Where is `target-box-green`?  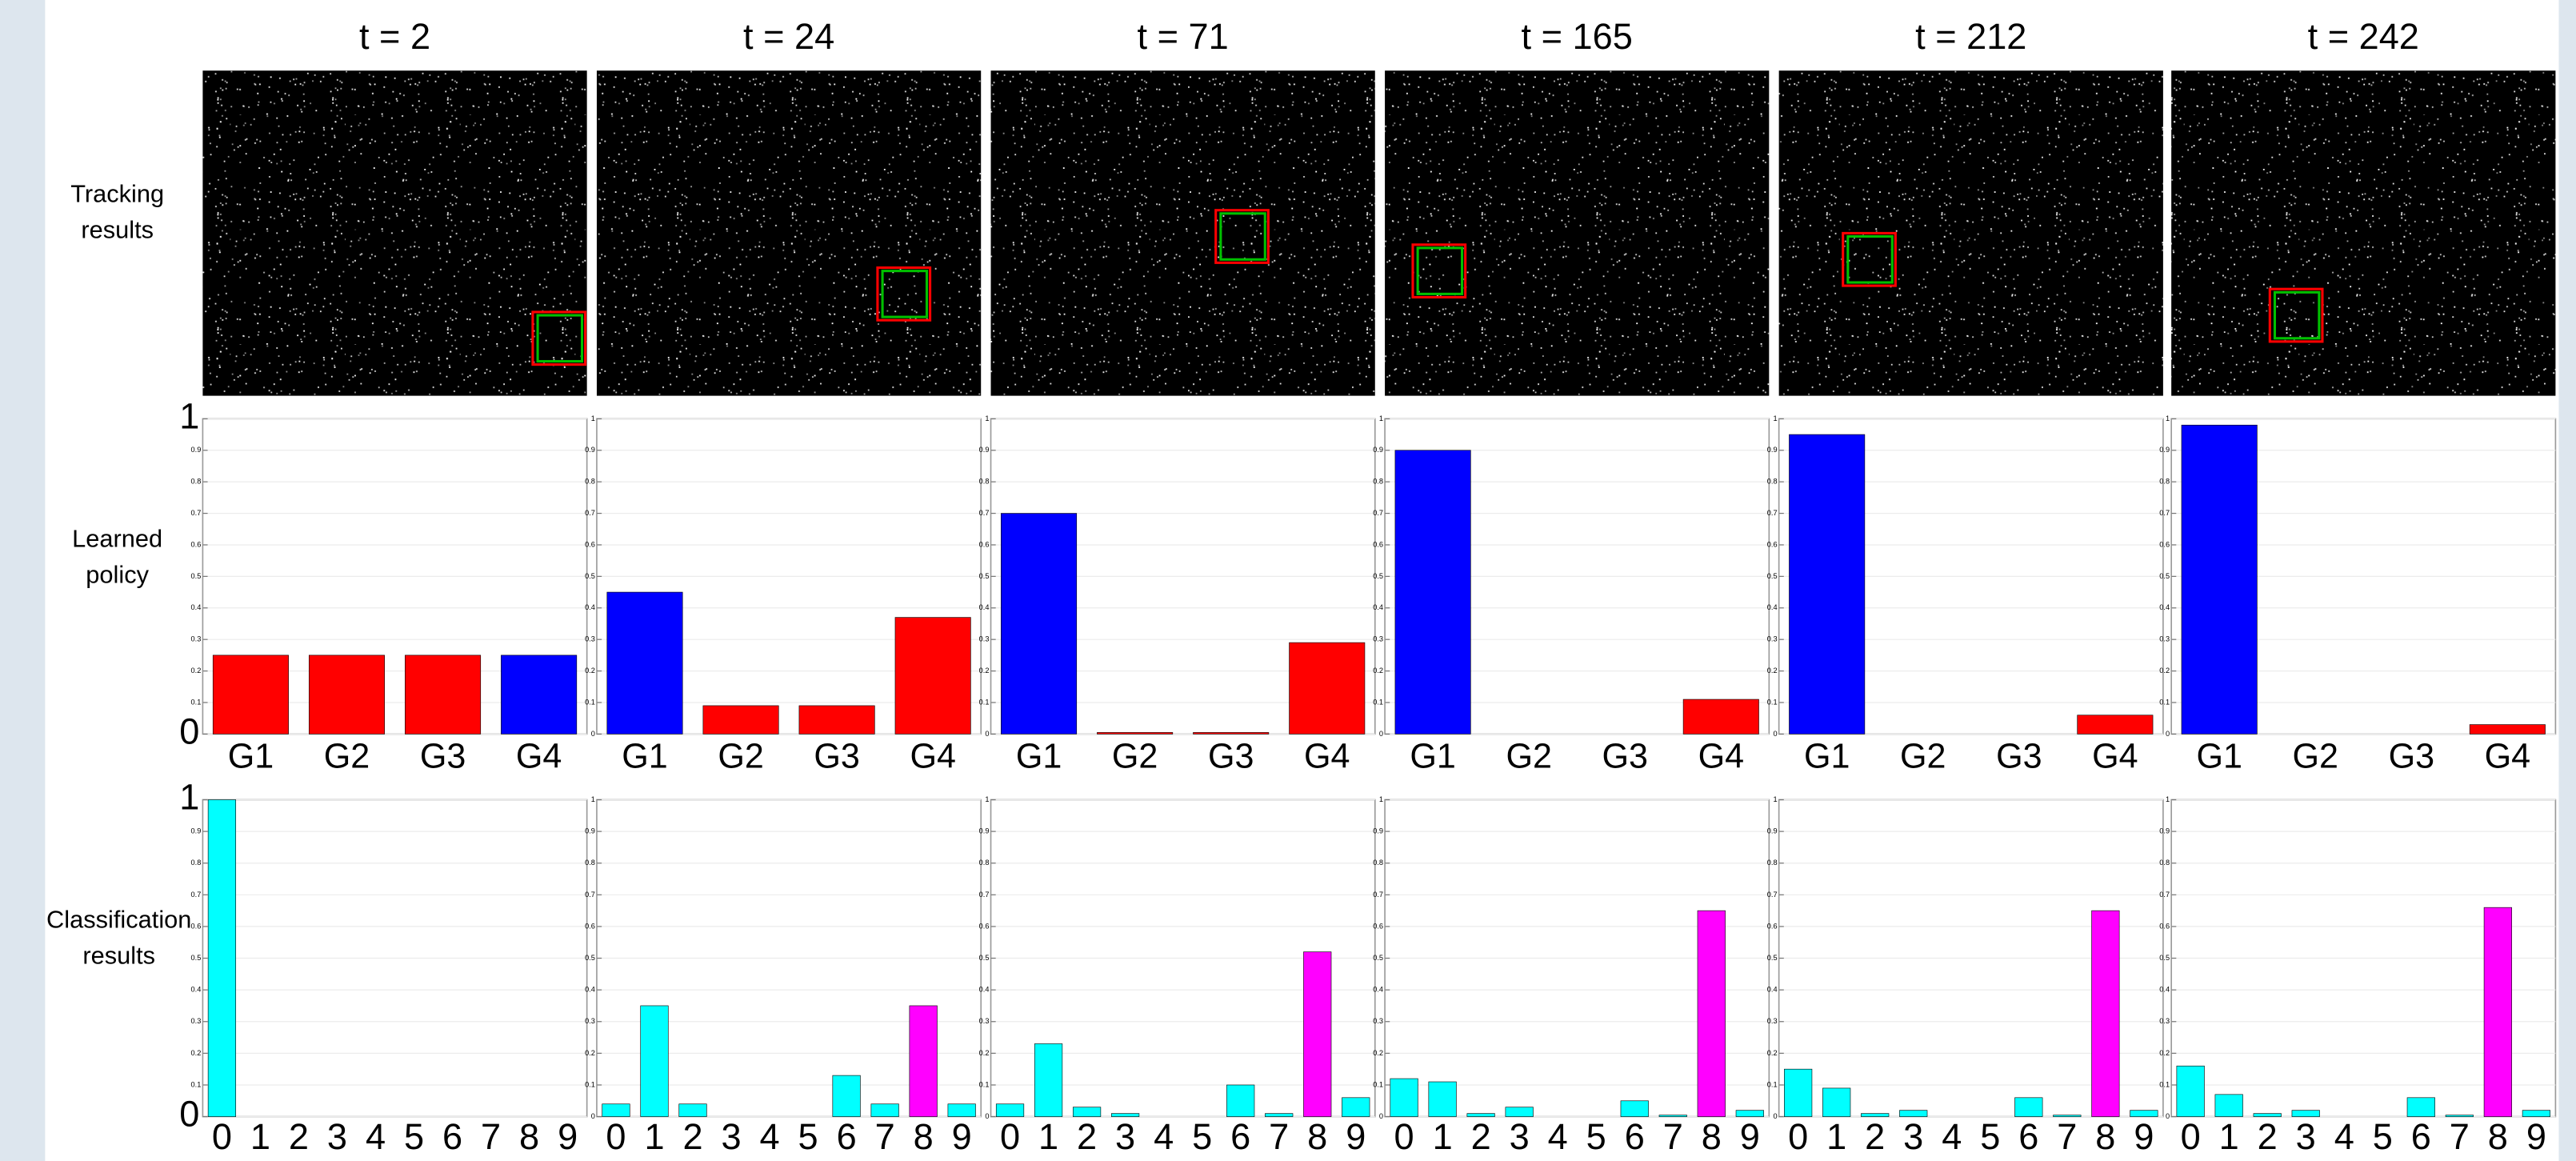
target-box-green is located at coordinates (2297, 315).